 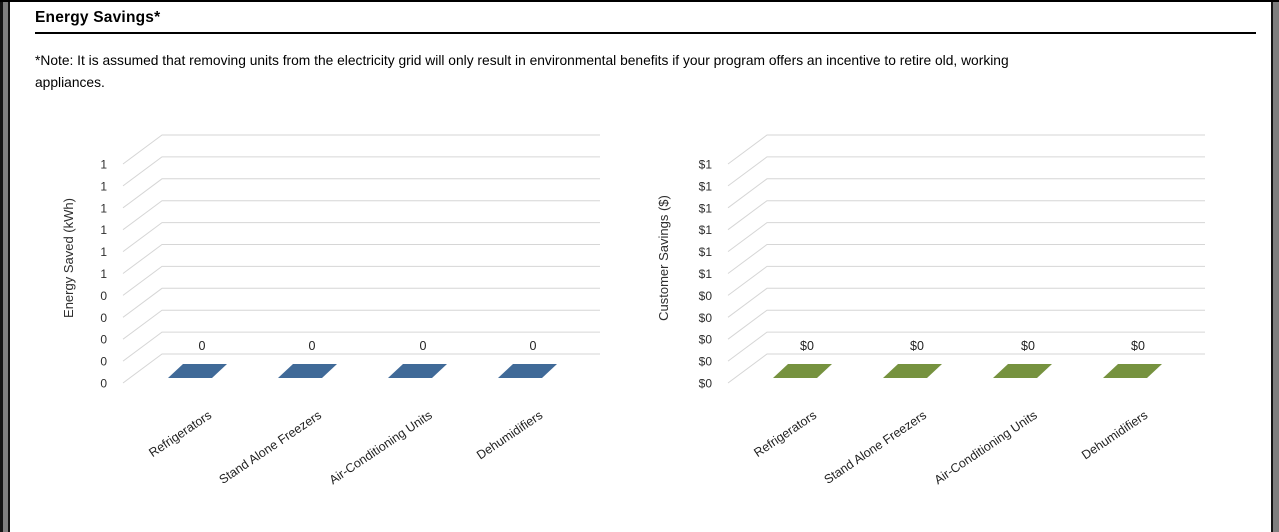 What do you see at coordinates (5, 266) in the screenshot?
I see `left-window-gutter` at bounding box center [5, 266].